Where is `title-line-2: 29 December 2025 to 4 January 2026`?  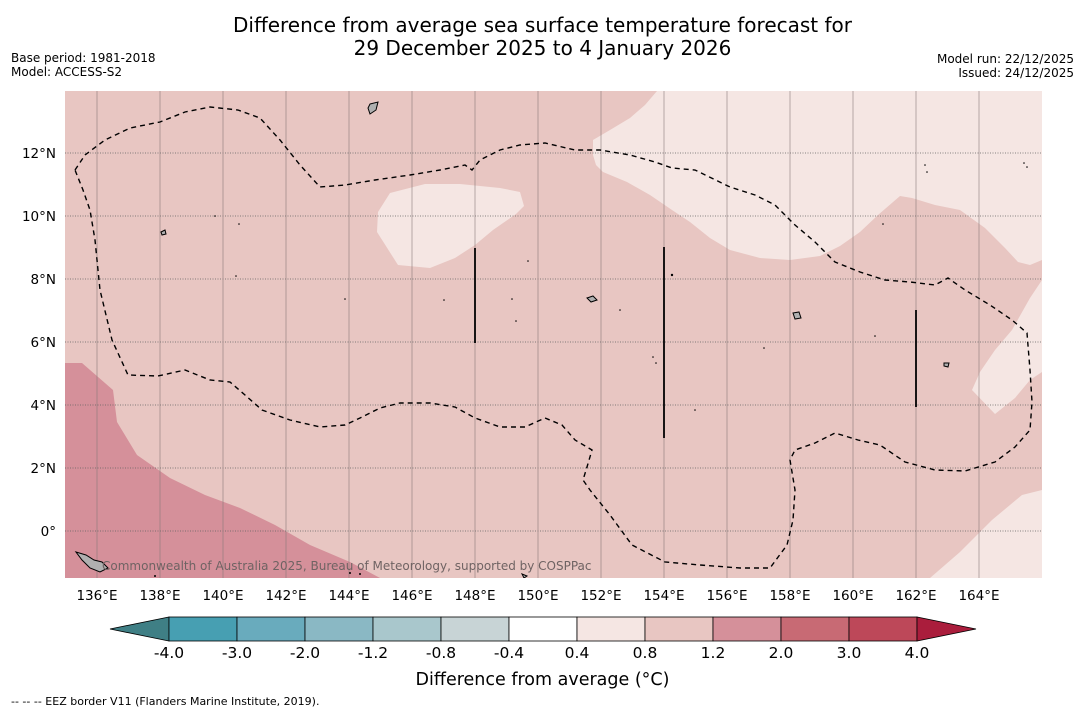 title-line-2: 29 December 2025 to 4 January 2026 is located at coordinates (542, 48).